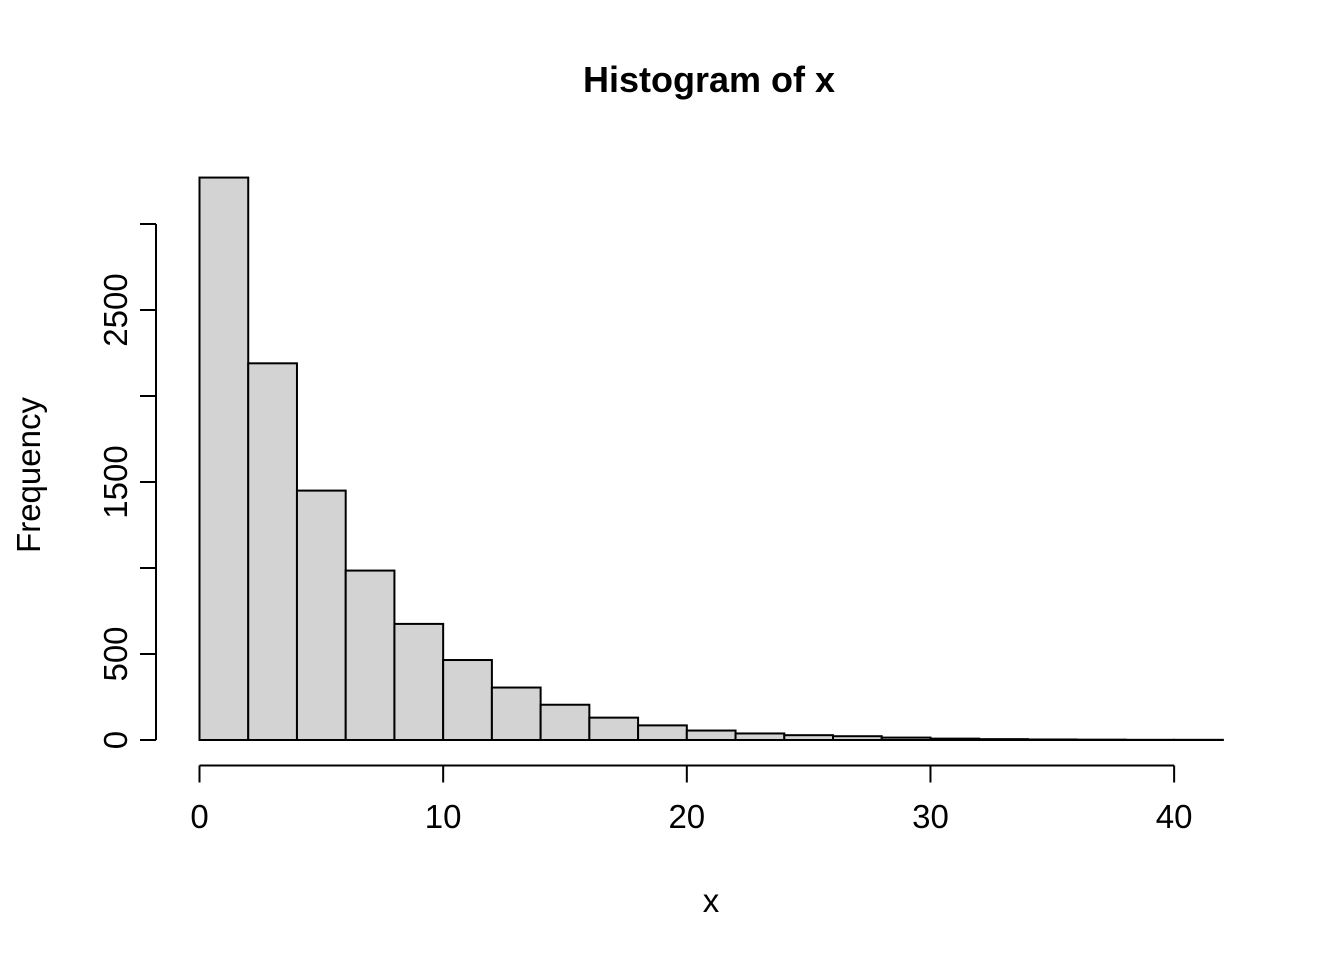  What do you see at coordinates (711, 900) in the screenshot?
I see `x-axis-title: x` at bounding box center [711, 900].